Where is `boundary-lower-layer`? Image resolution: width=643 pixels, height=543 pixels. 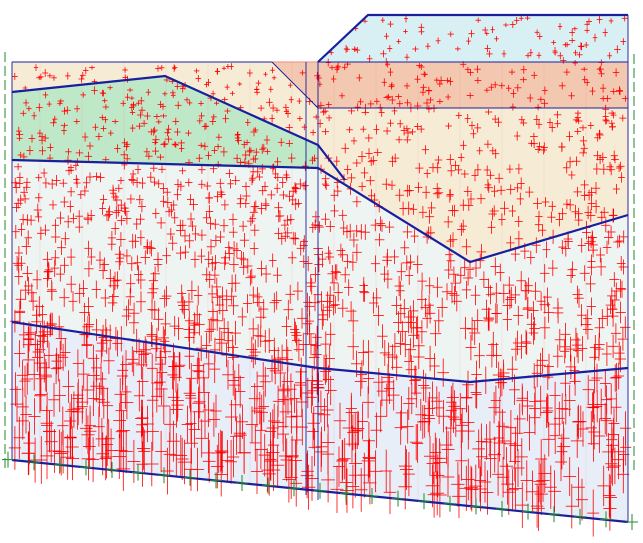
boundary-lower-layer is located at coordinates (320, 352).